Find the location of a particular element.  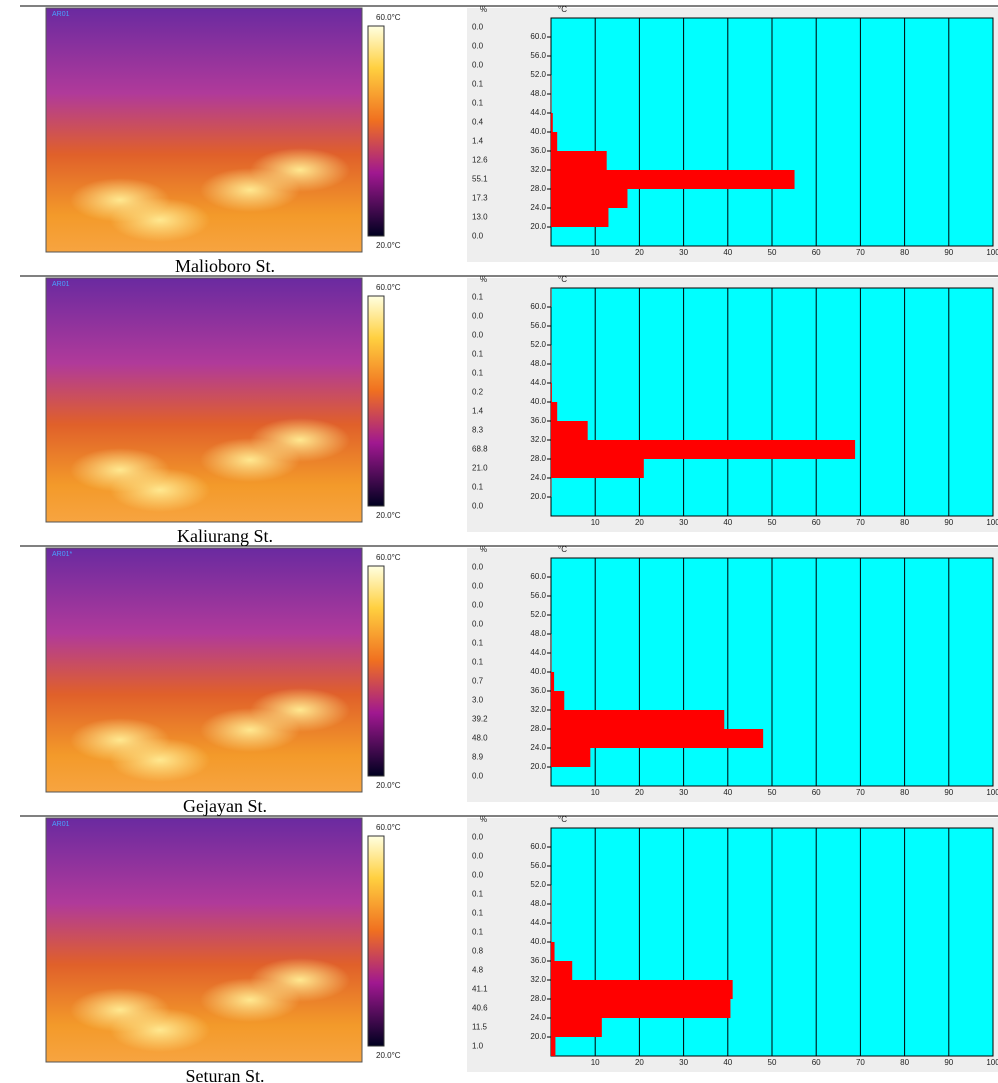

image-label: AR01* is located at coordinates (62, 554).